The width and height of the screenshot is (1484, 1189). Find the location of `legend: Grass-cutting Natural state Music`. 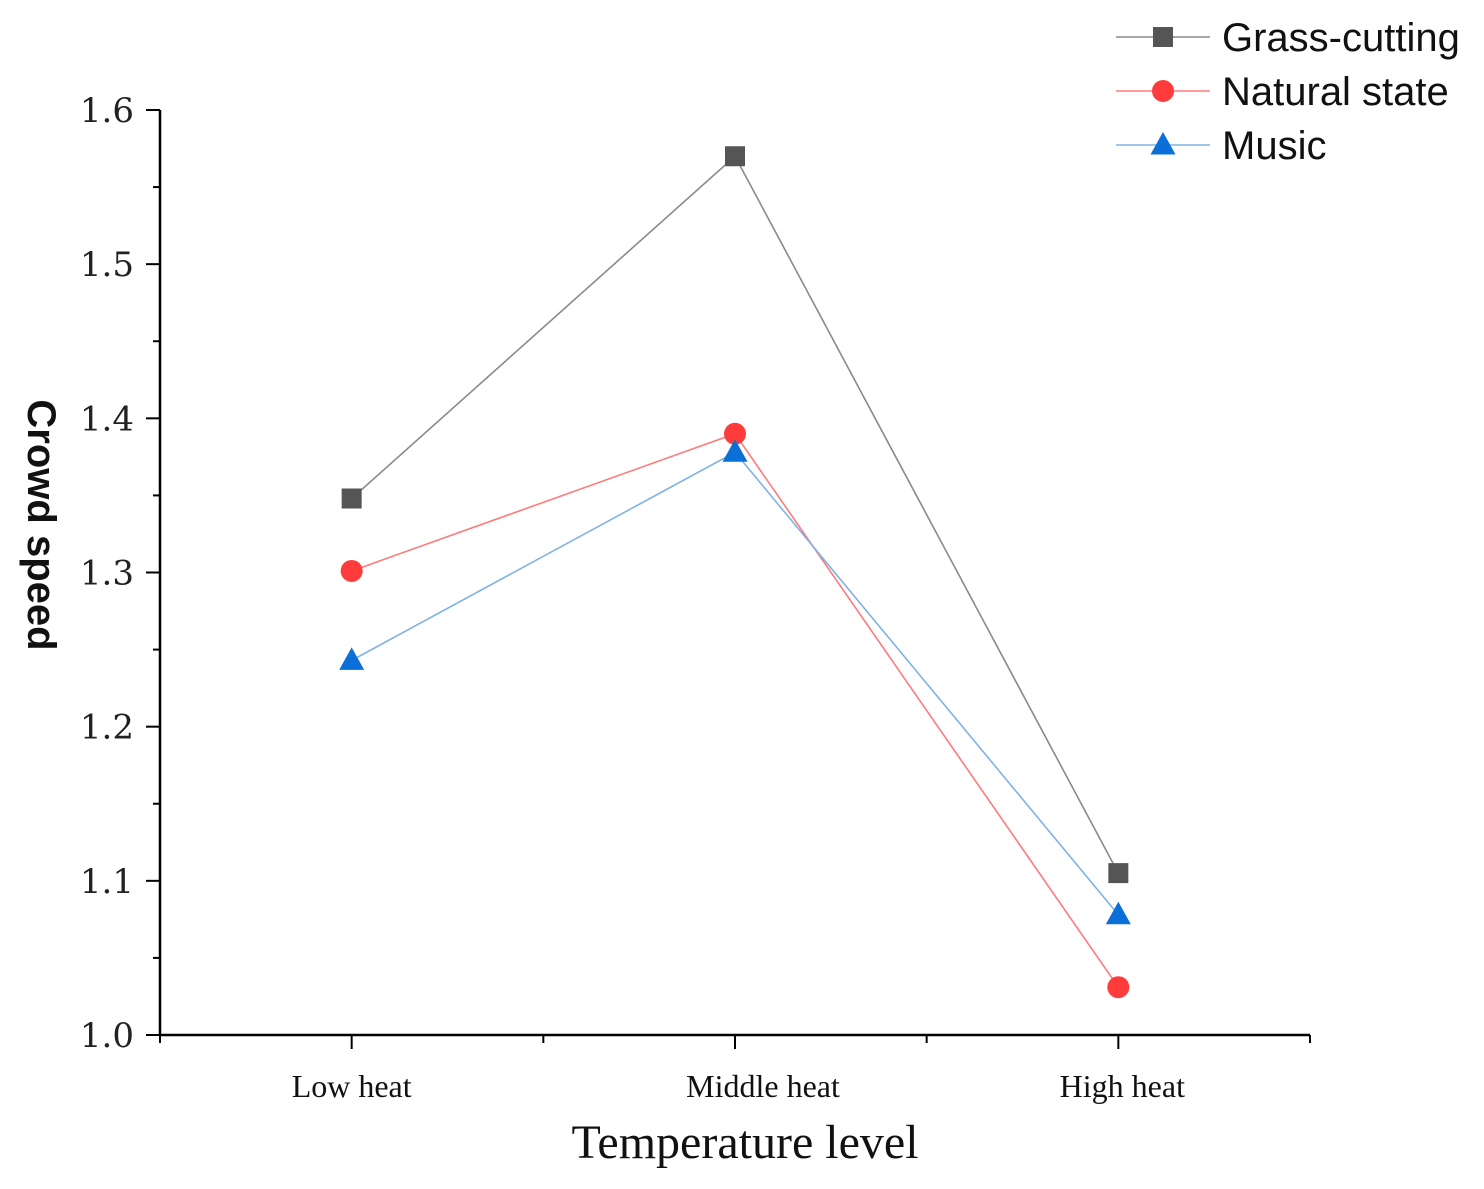

legend: Grass-cutting Natural state Music is located at coordinates (1288, 92).